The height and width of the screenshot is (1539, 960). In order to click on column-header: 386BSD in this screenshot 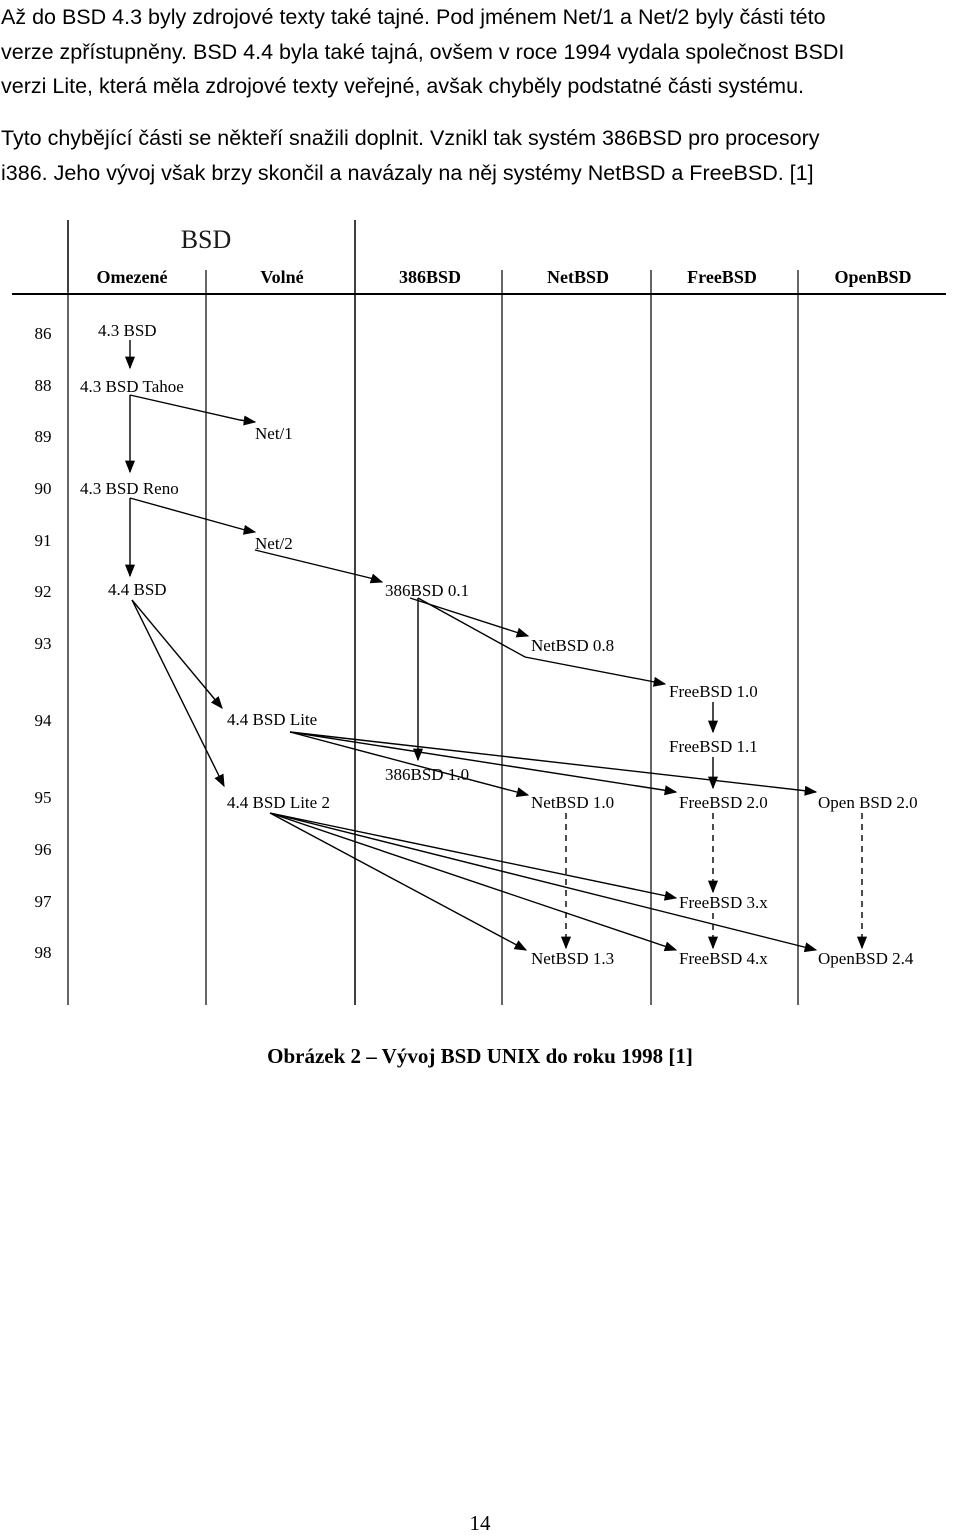, I will do `click(430, 277)`.